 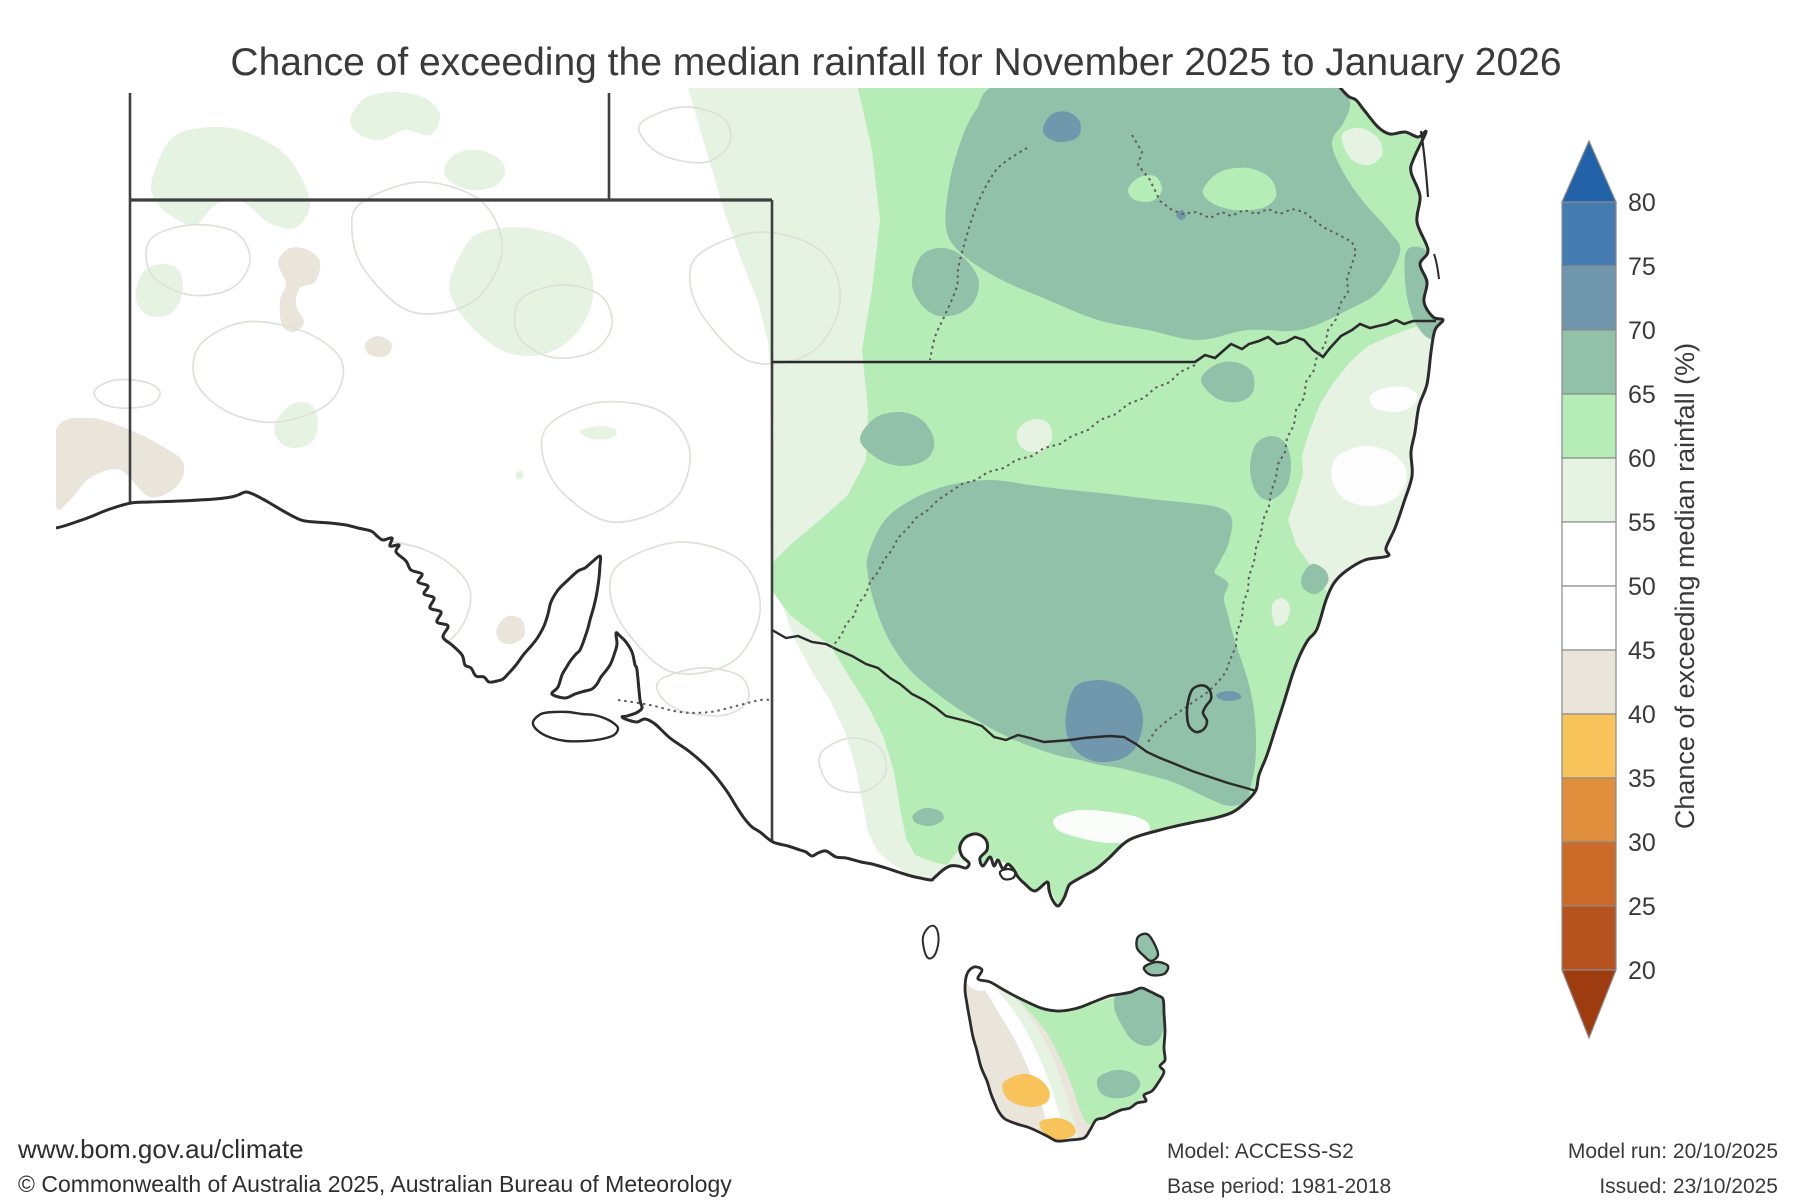 What do you see at coordinates (1642, 907) in the screenshot?
I see `svg-text: 25` at bounding box center [1642, 907].